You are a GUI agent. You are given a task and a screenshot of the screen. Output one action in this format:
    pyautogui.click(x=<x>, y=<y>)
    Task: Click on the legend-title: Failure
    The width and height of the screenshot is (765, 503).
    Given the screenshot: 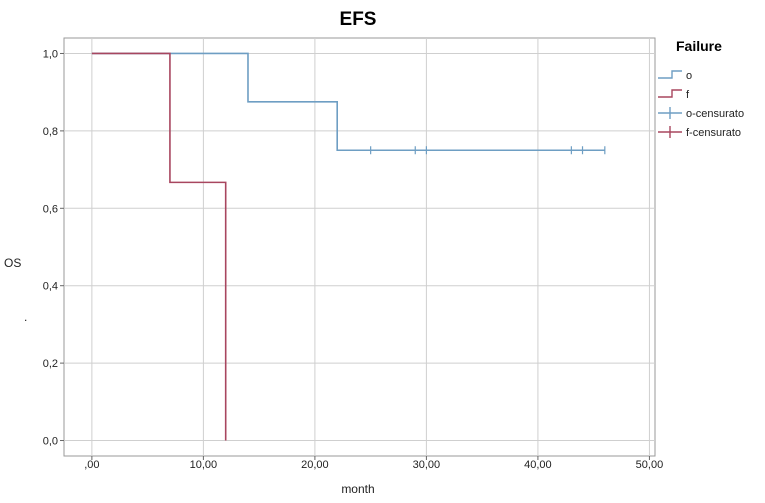 What is the action you would take?
    pyautogui.click(x=699, y=46)
    